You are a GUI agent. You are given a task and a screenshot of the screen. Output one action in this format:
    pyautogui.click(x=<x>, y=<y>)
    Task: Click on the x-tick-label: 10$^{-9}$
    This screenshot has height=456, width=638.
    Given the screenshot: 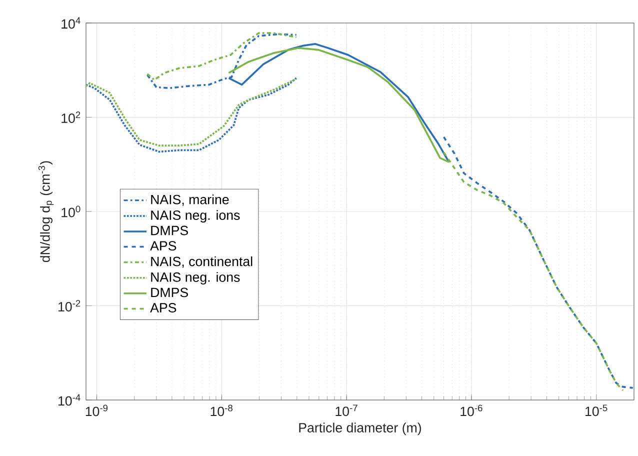 What is the action you would take?
    pyautogui.click(x=97, y=410)
    